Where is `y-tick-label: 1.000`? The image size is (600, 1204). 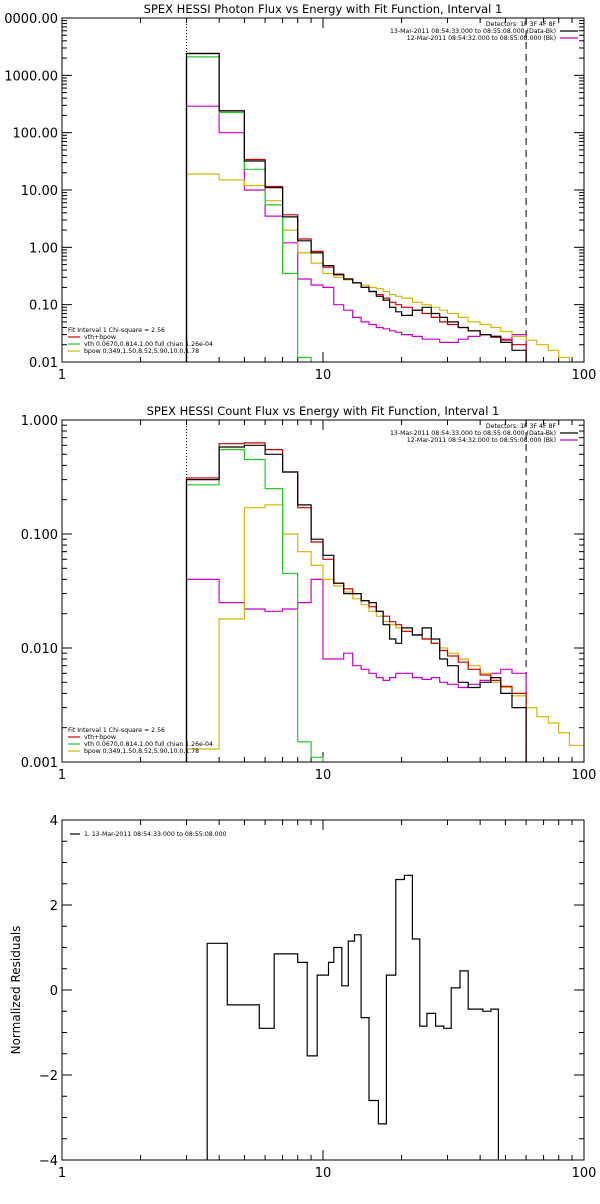
y-tick-label: 1.000 is located at coordinates (39, 421).